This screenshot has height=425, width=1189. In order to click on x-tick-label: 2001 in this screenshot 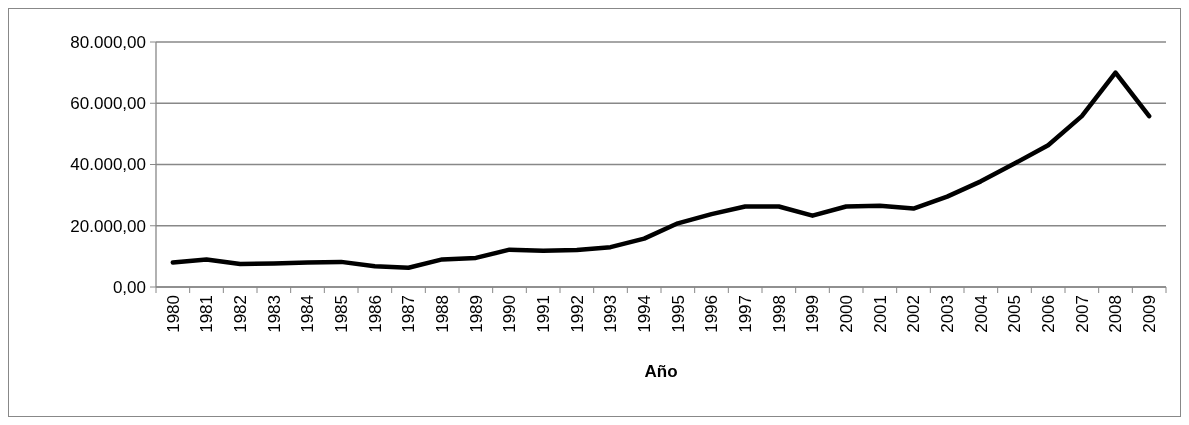, I will do `click(880, 314)`.